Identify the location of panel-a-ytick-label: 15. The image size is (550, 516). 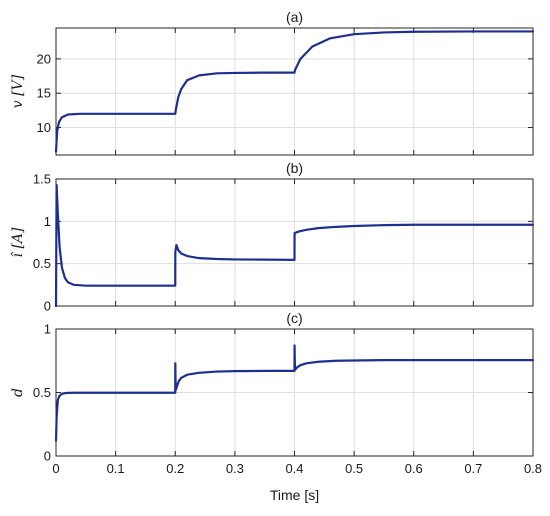
(44, 93).